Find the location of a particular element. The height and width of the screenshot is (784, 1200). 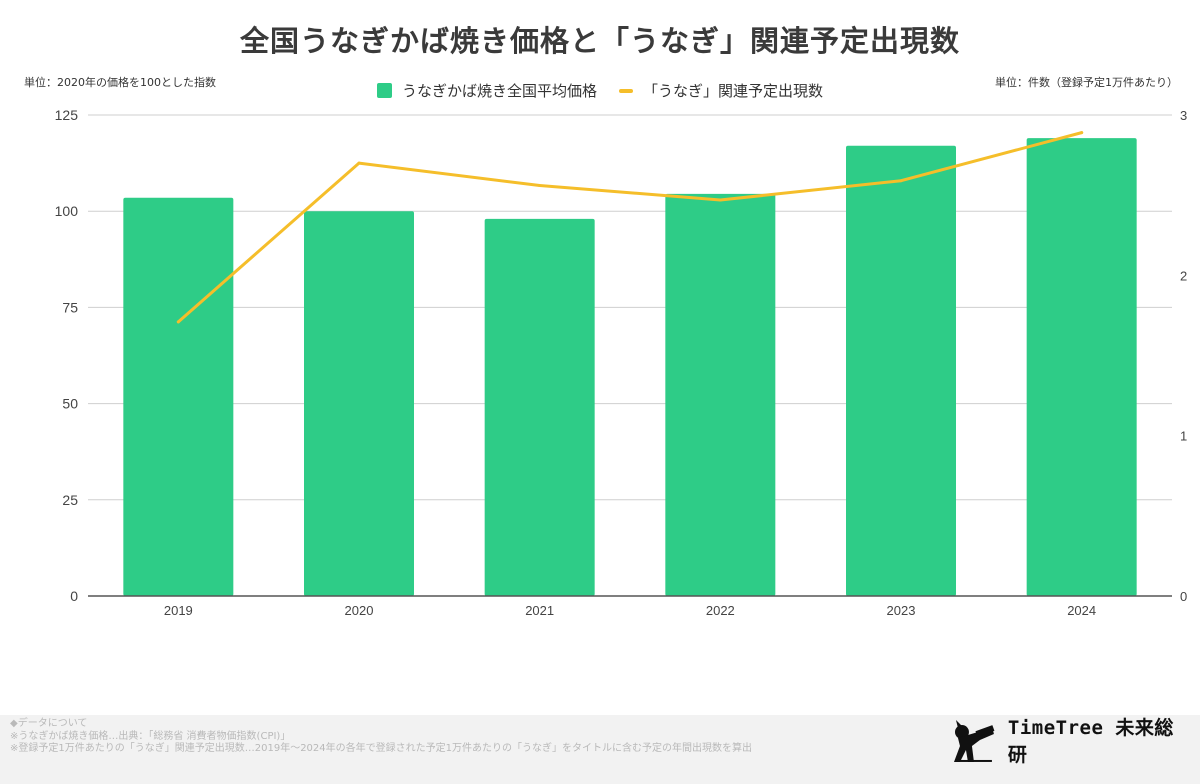

x-tick-label: 2023 is located at coordinates (901, 610).